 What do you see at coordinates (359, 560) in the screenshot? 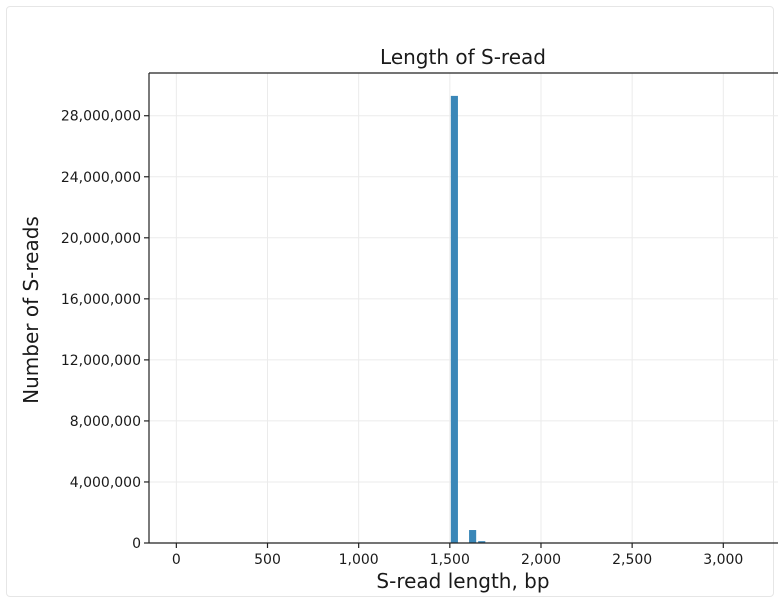
I see `x-tick-label: 1,000` at bounding box center [359, 560].